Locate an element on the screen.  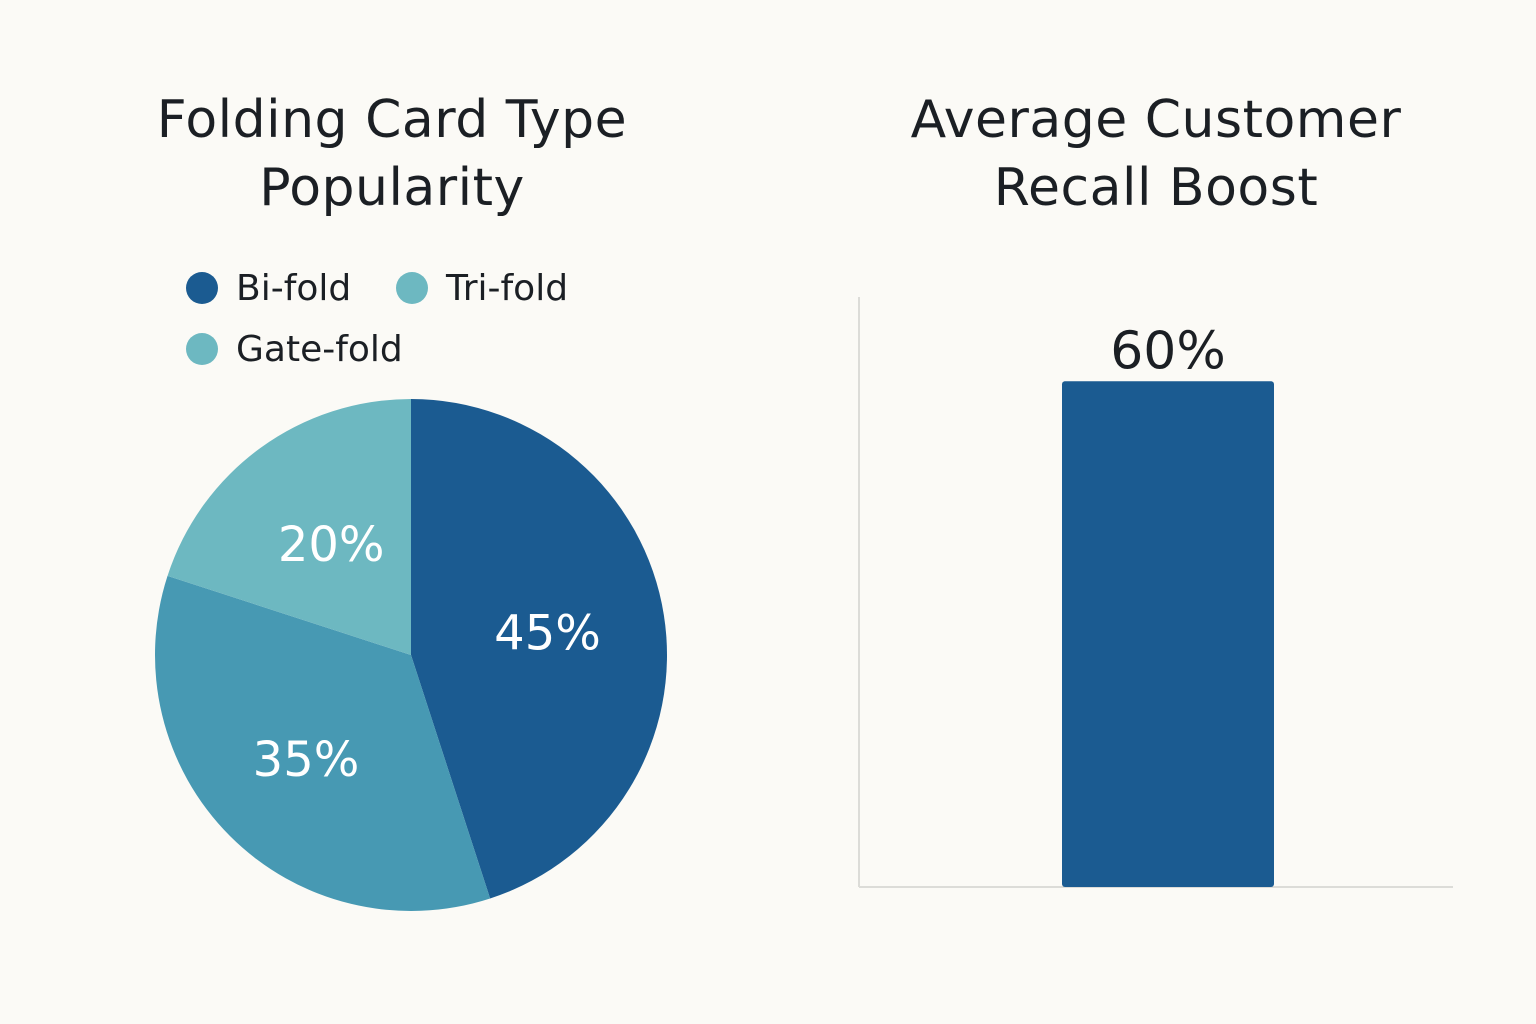
legend-swatch-gate-fold is located at coordinates (202, 349).